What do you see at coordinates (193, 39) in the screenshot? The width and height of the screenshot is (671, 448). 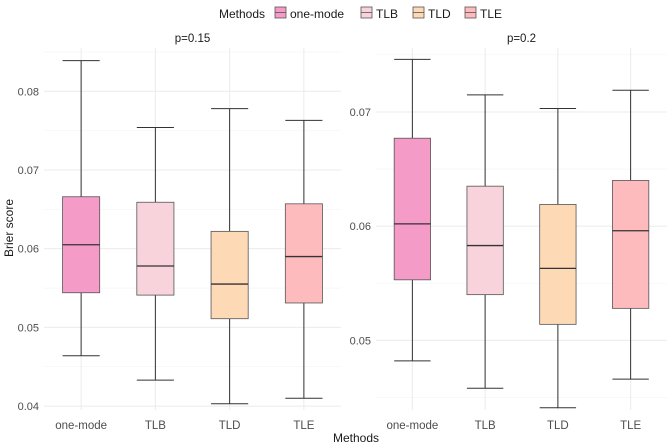 I see `panel-title: p=0.15` at bounding box center [193, 39].